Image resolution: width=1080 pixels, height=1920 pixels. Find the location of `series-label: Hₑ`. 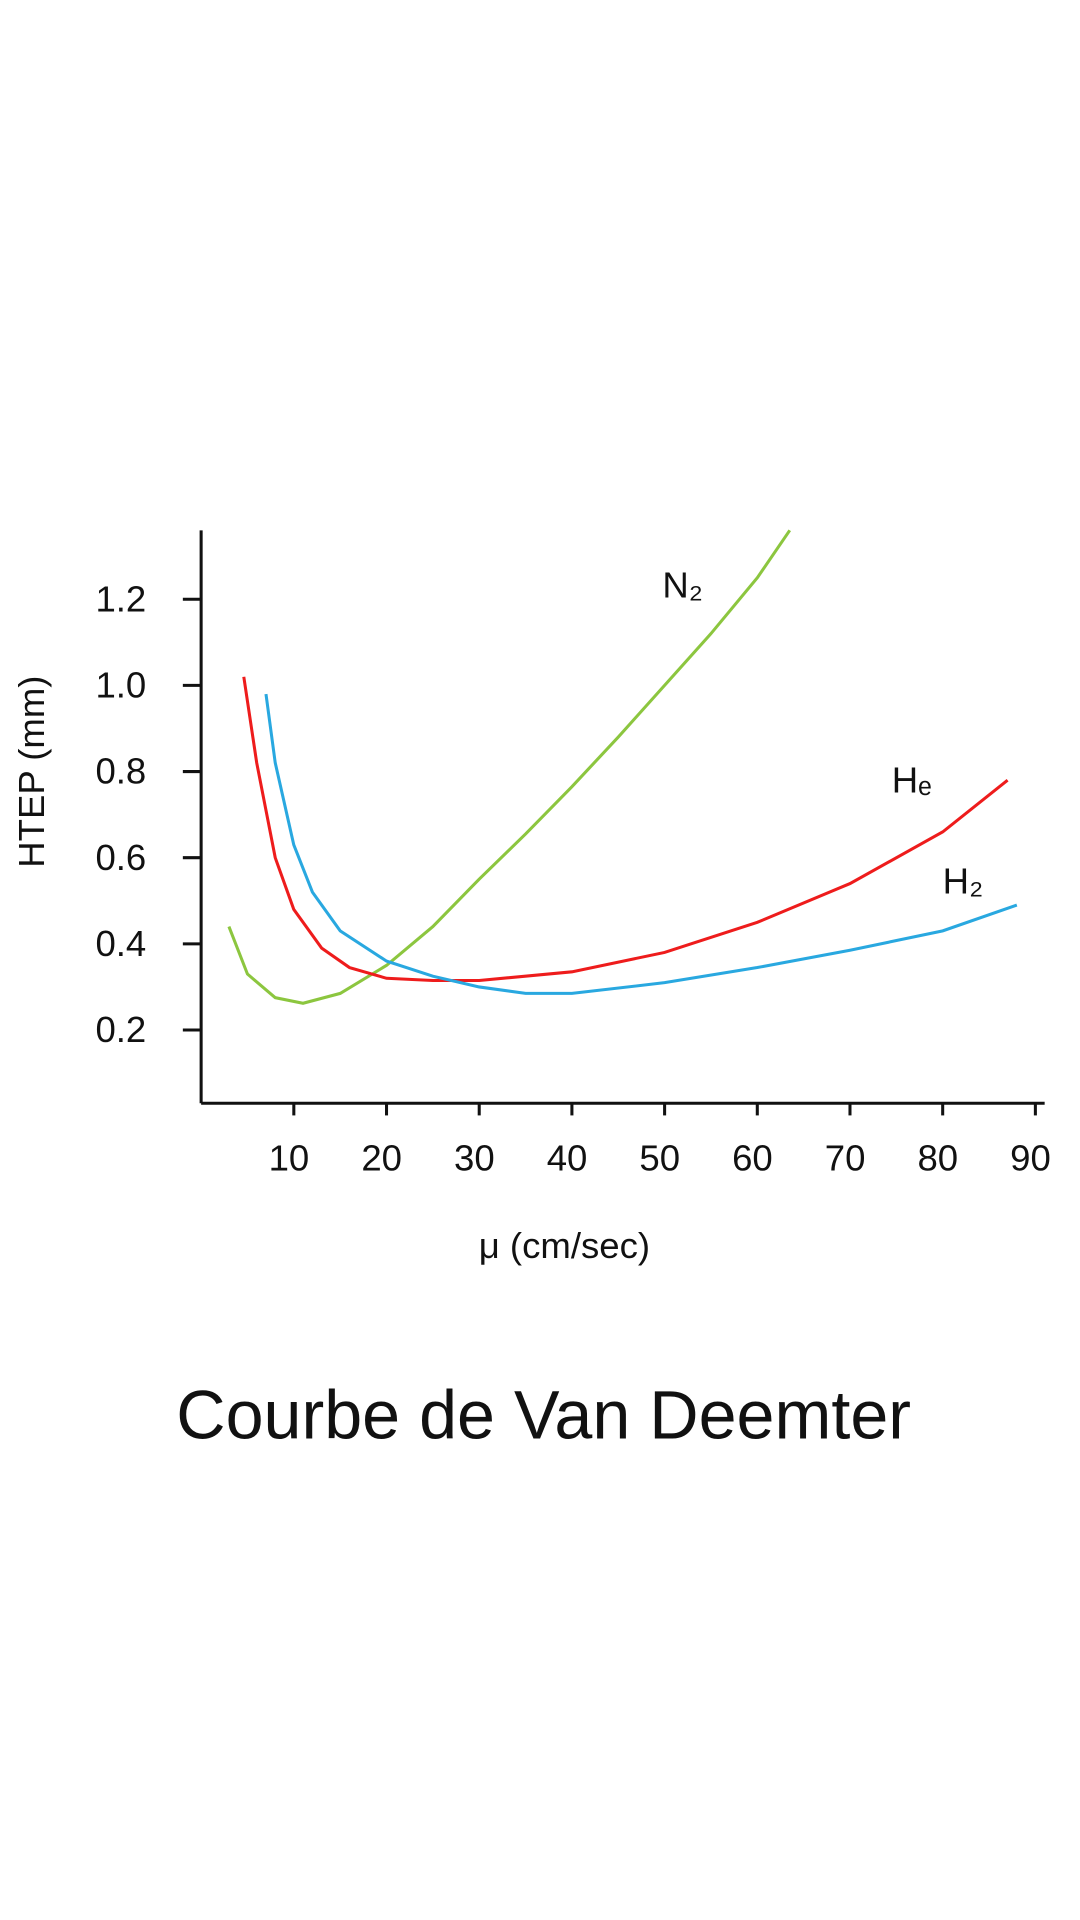

series-label: Hₑ is located at coordinates (912, 779).